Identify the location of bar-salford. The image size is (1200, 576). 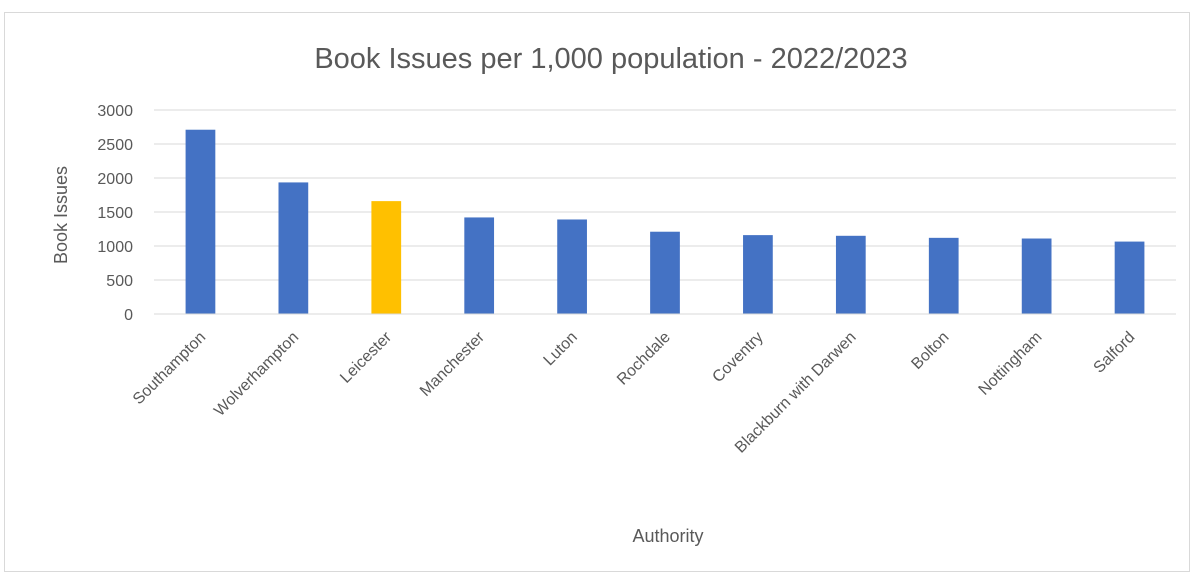
(1129, 277).